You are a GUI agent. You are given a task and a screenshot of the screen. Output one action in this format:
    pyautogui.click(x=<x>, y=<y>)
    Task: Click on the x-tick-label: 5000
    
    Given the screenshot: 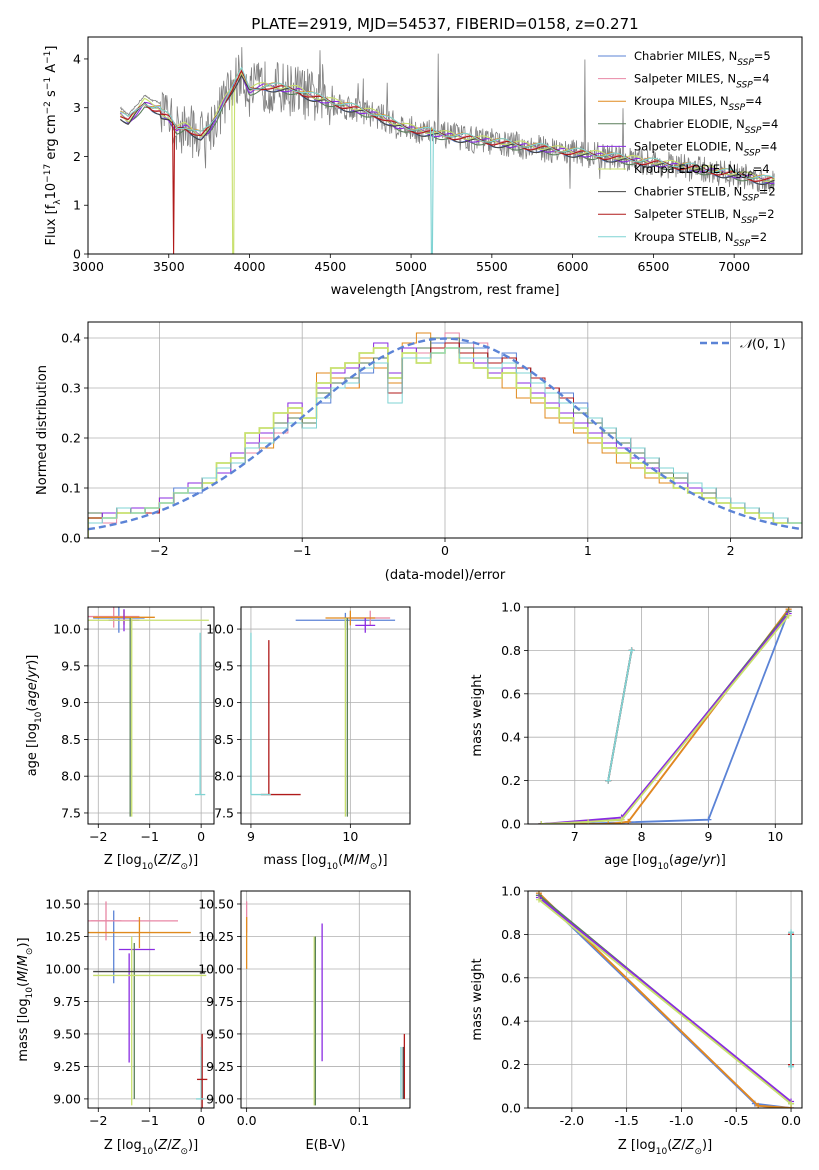 What is the action you would take?
    pyautogui.click(x=411, y=266)
    